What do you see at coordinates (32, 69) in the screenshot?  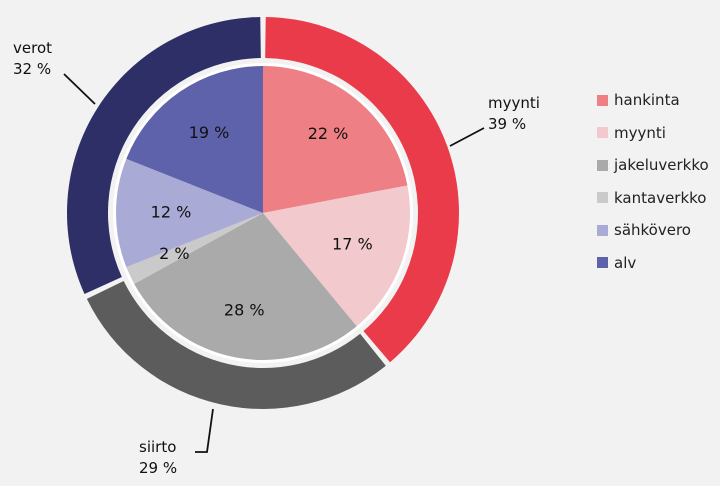 I see `outer-value-label: 32 %` at bounding box center [32, 69].